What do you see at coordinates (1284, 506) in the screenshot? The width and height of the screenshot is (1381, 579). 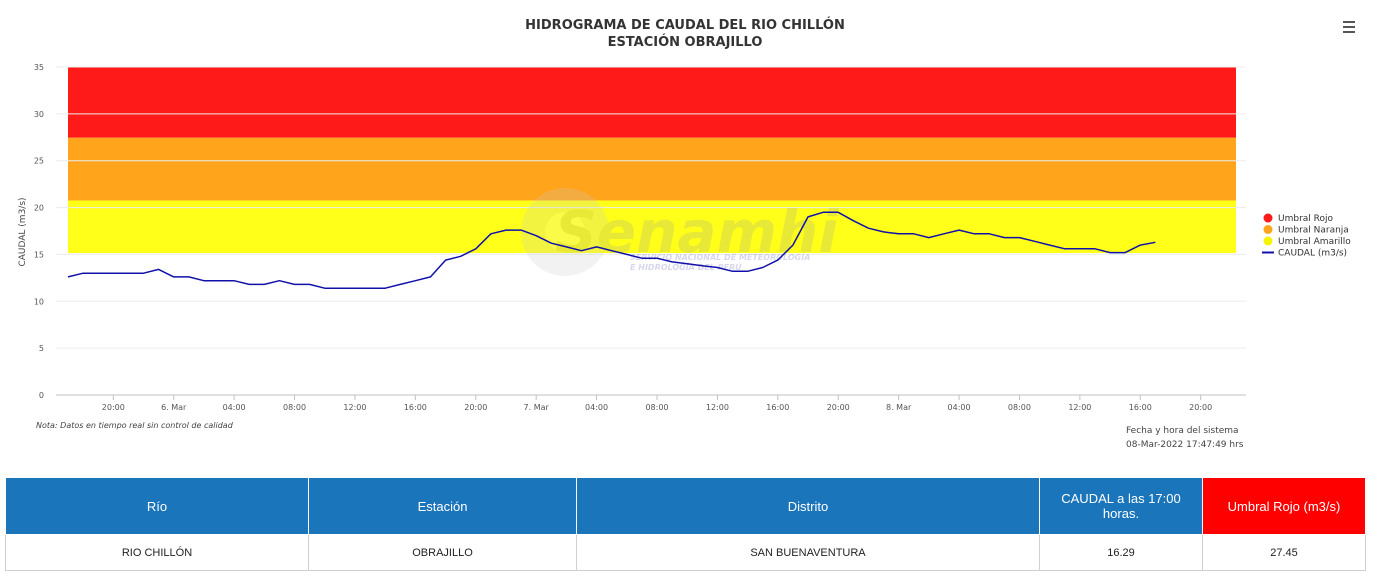 I see `header-umbral-rojo: Umbral Rojo (m3/s)` at bounding box center [1284, 506].